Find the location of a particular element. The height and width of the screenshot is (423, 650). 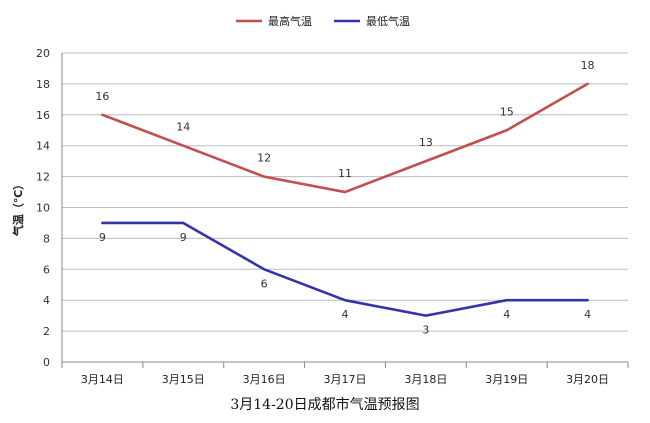

data-label-s0-0: 16 is located at coordinates (102, 96).